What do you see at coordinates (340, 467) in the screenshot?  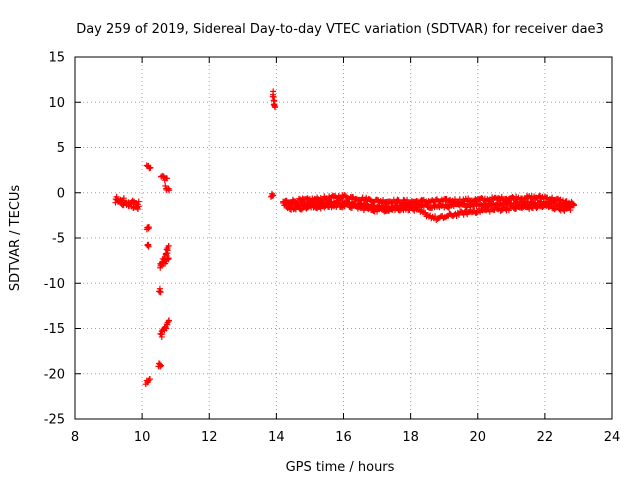 I see `x-axis-label: GPS time / hours` at bounding box center [340, 467].